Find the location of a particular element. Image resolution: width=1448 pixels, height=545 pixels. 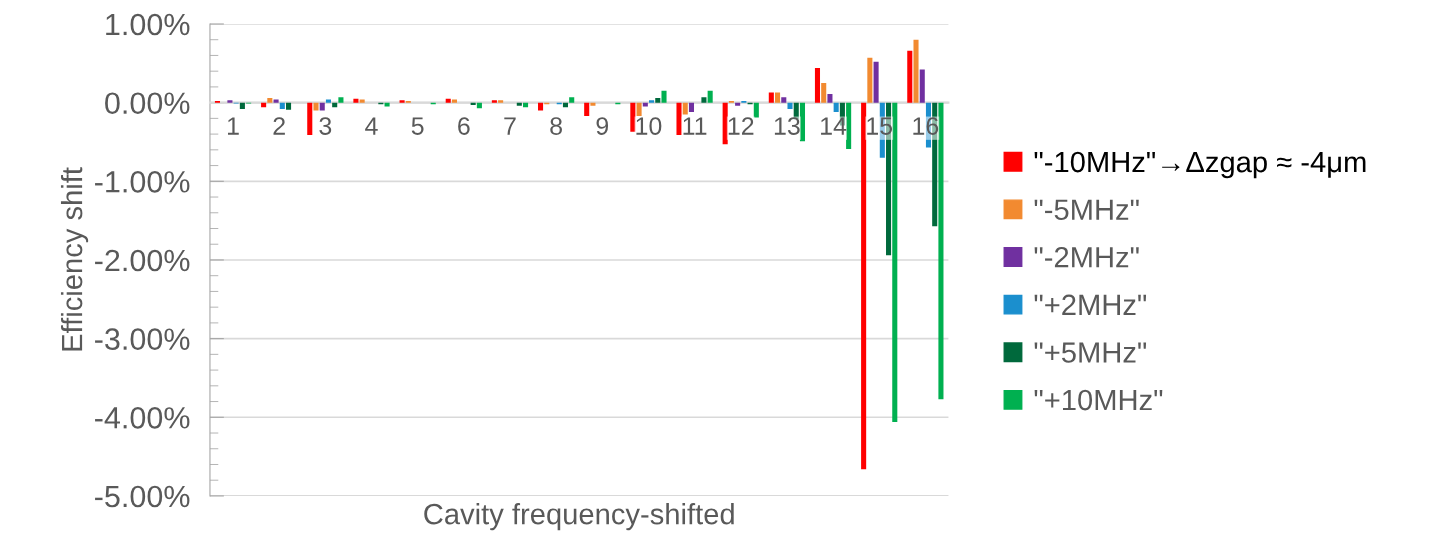

y-axis-title: Efficiency shift is located at coordinates (74, 259).